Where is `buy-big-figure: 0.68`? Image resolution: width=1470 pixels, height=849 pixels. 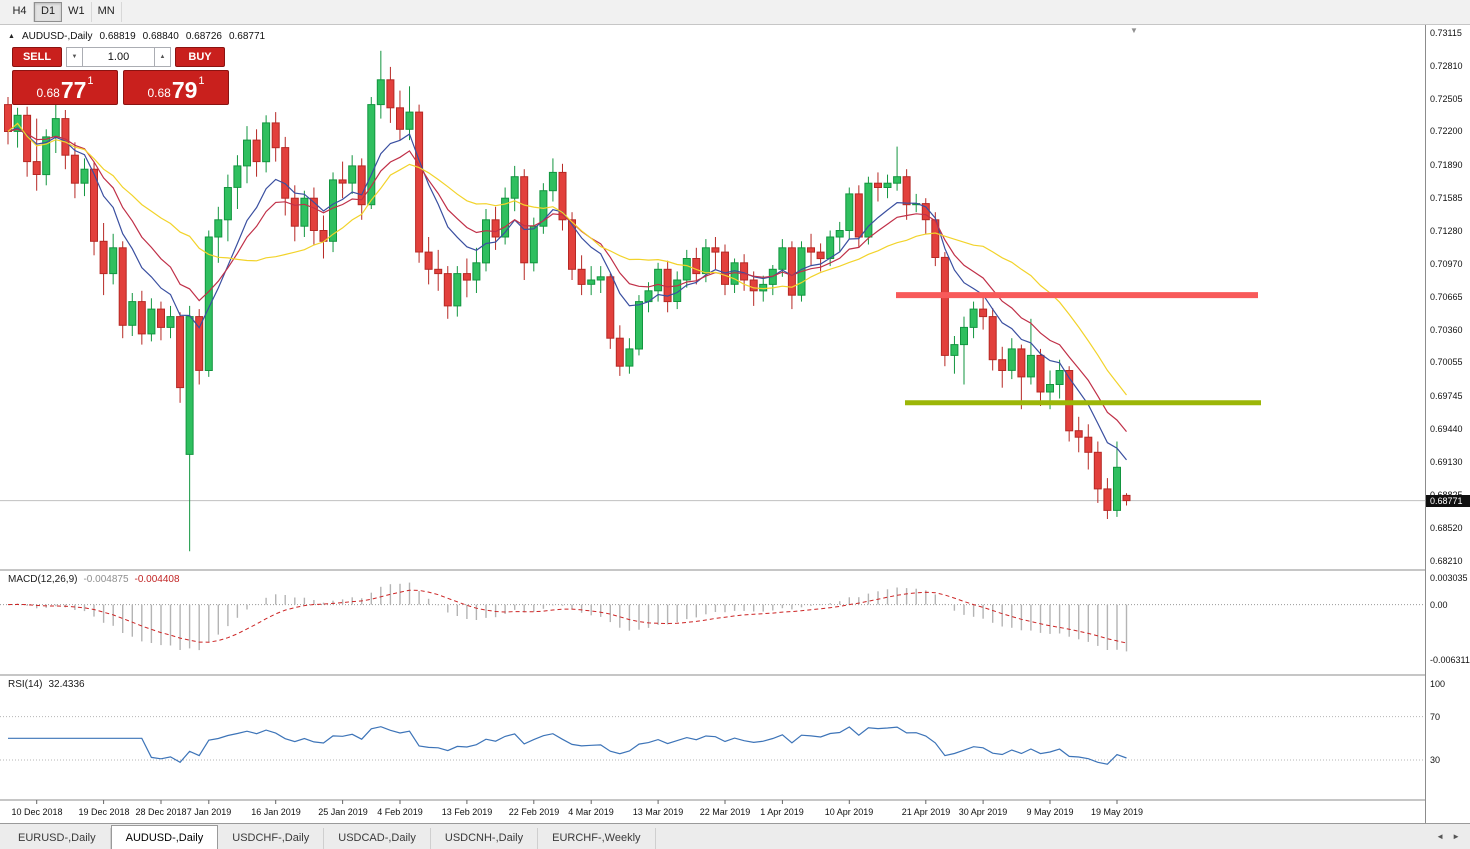
buy-big-figure: 0.68 is located at coordinates (159, 93).